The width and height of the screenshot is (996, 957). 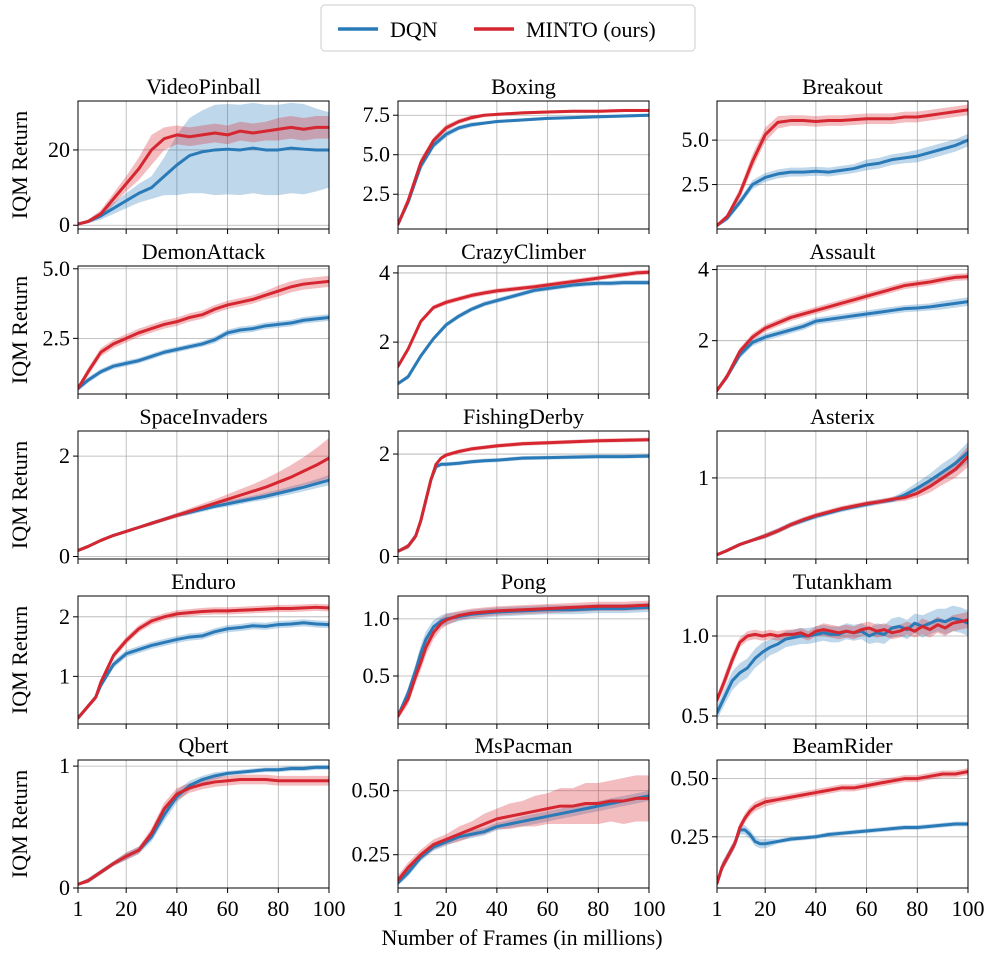 What do you see at coordinates (203, 86) in the screenshot?
I see `panel-title: VideoPinball` at bounding box center [203, 86].